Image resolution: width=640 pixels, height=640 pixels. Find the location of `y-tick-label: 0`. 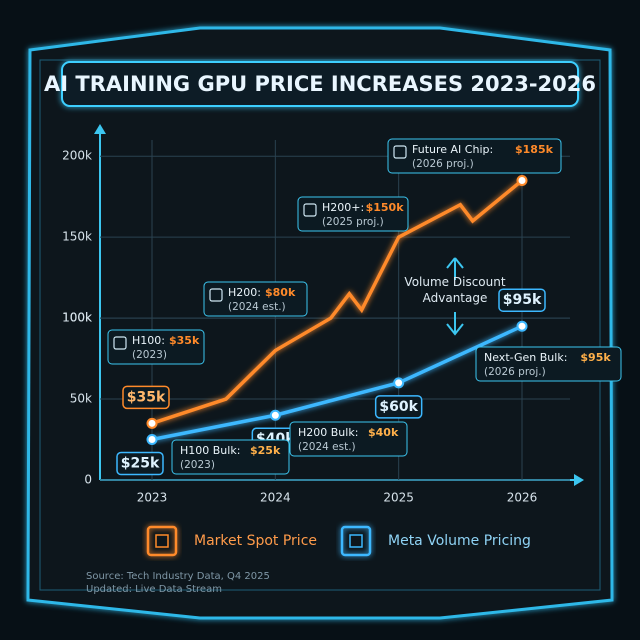

y-tick-label: 0 is located at coordinates (88, 480).